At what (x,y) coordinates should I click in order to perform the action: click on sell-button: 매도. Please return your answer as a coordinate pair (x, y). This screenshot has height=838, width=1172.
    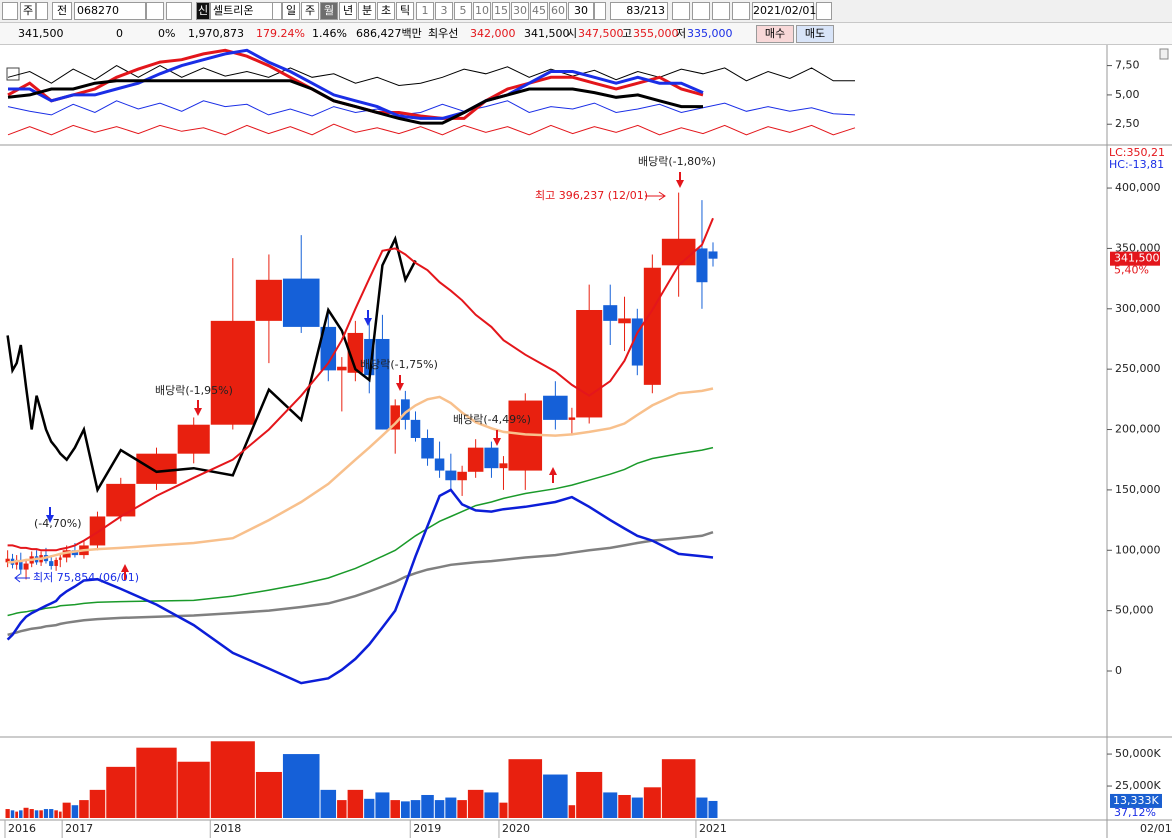
    Looking at the image, I should click on (815, 34).